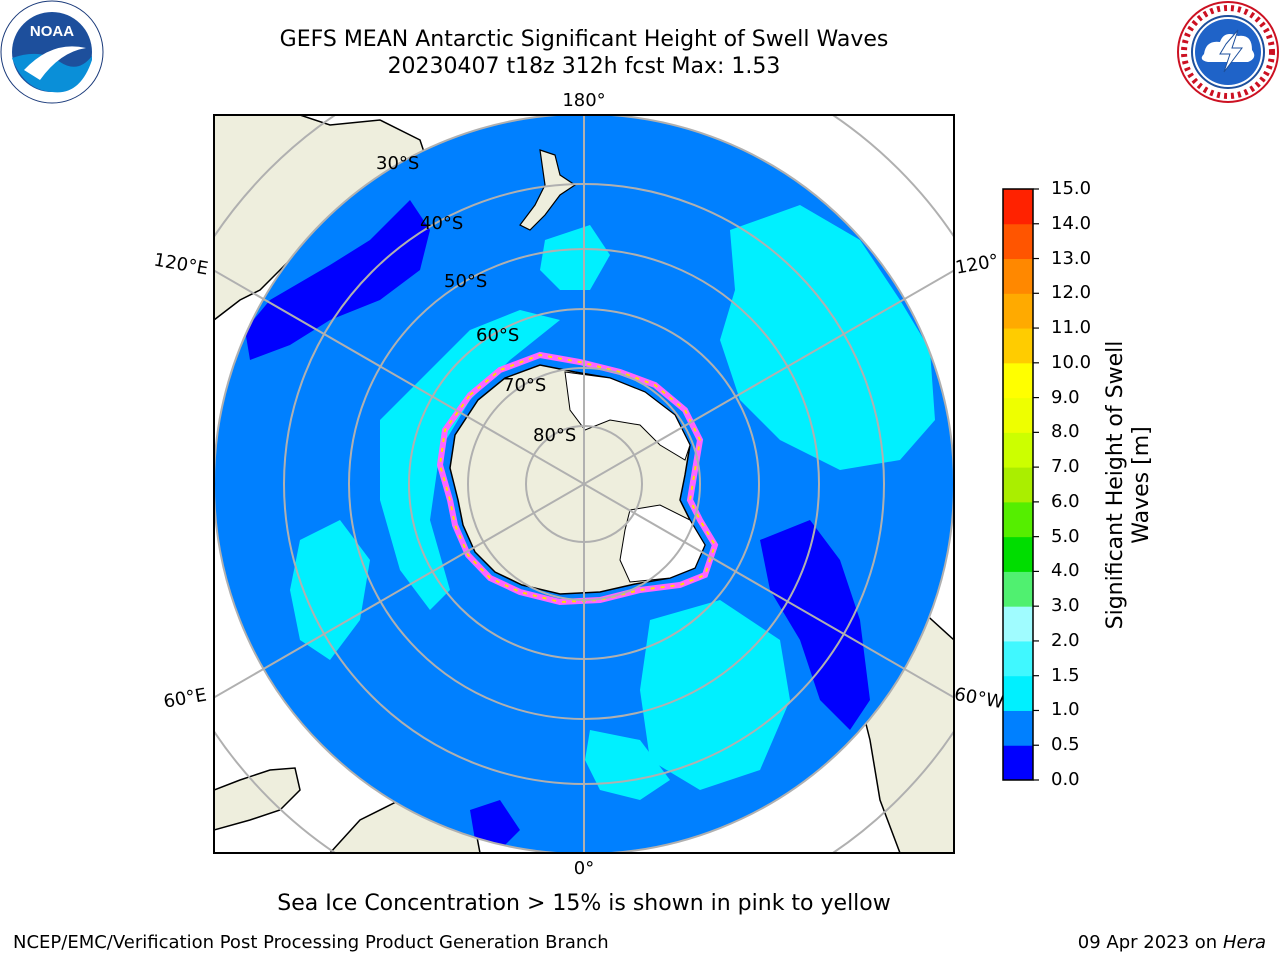  I want to click on colorbar-tick-label: 9.0, so click(1065, 397).